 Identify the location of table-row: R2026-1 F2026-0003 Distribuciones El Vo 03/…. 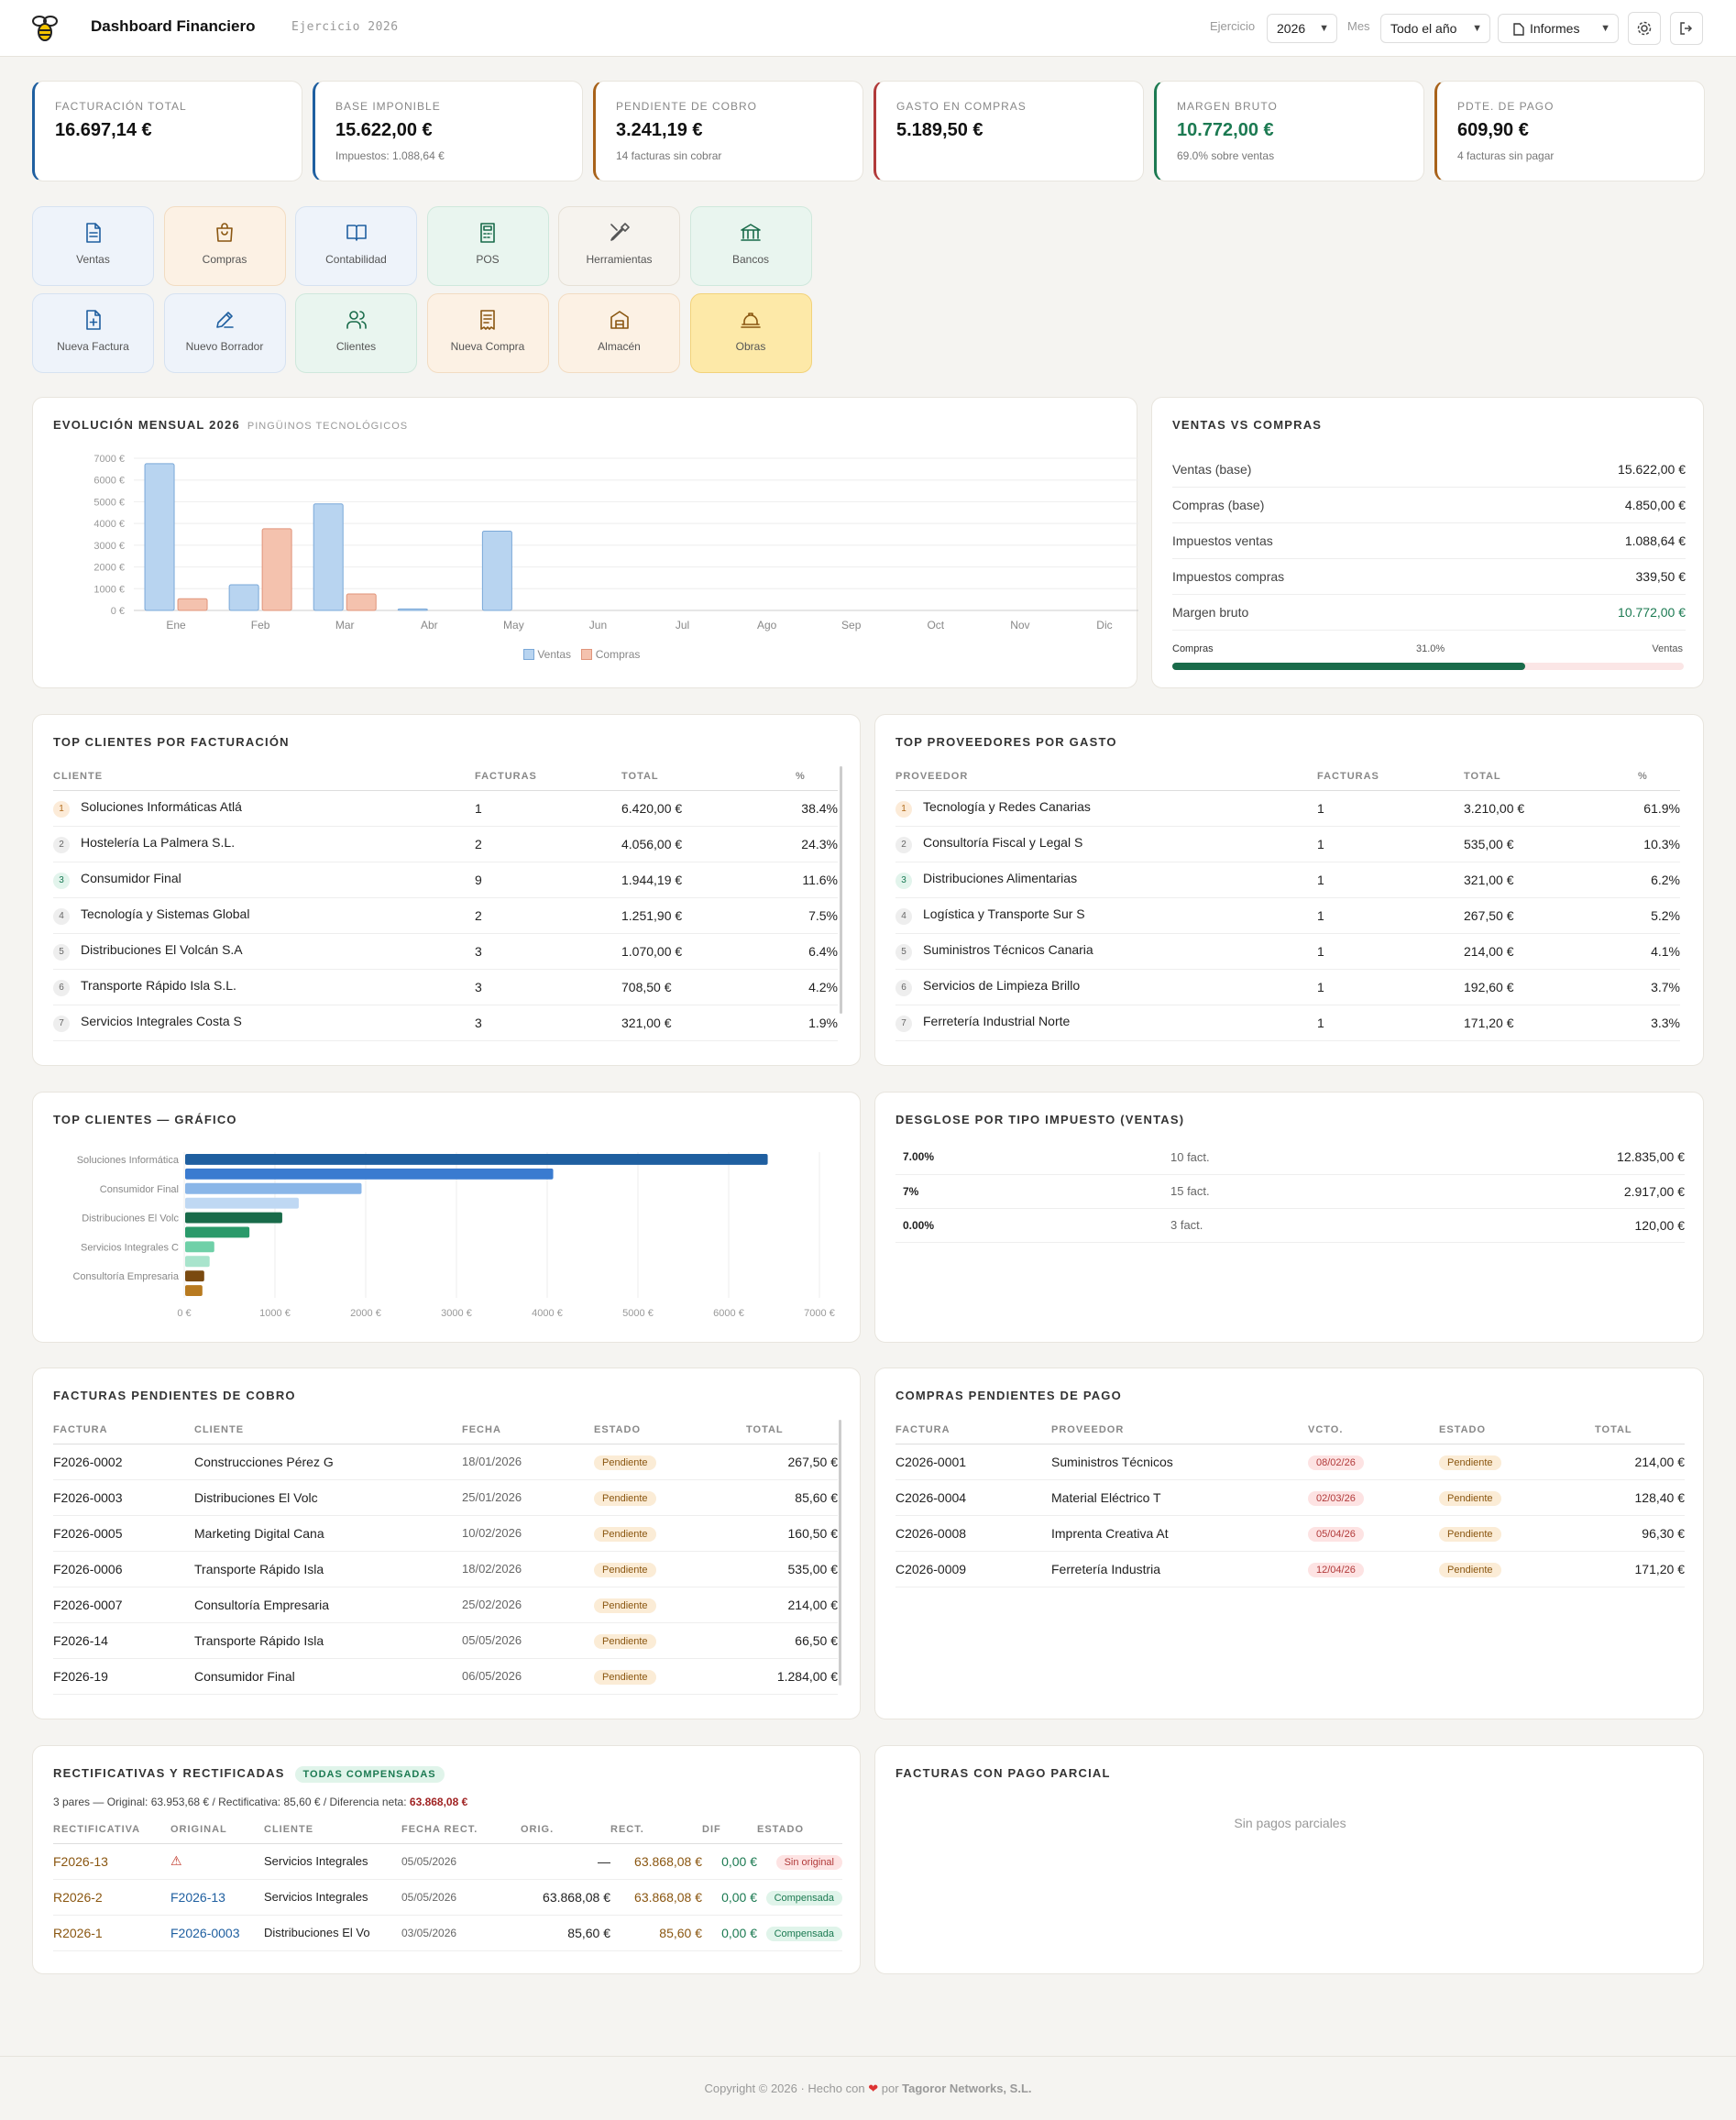
(448, 1933).